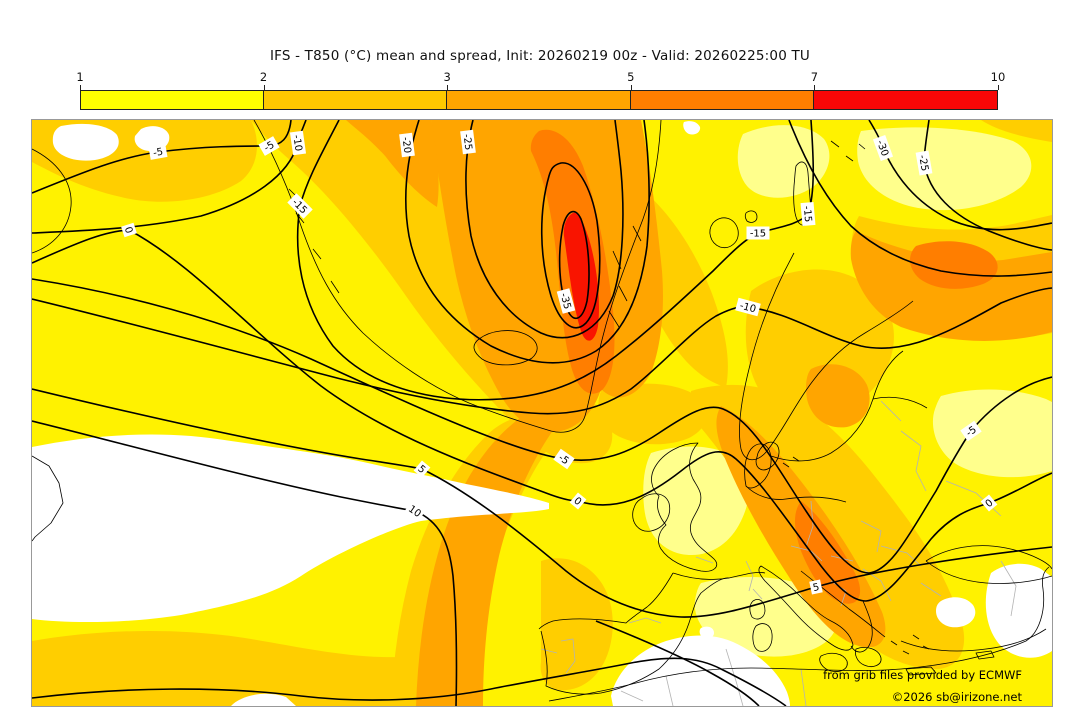 The width and height of the screenshot is (1080, 718). What do you see at coordinates (724, 233) in the screenshot?
I see `coast-svalbard` at bounding box center [724, 233].